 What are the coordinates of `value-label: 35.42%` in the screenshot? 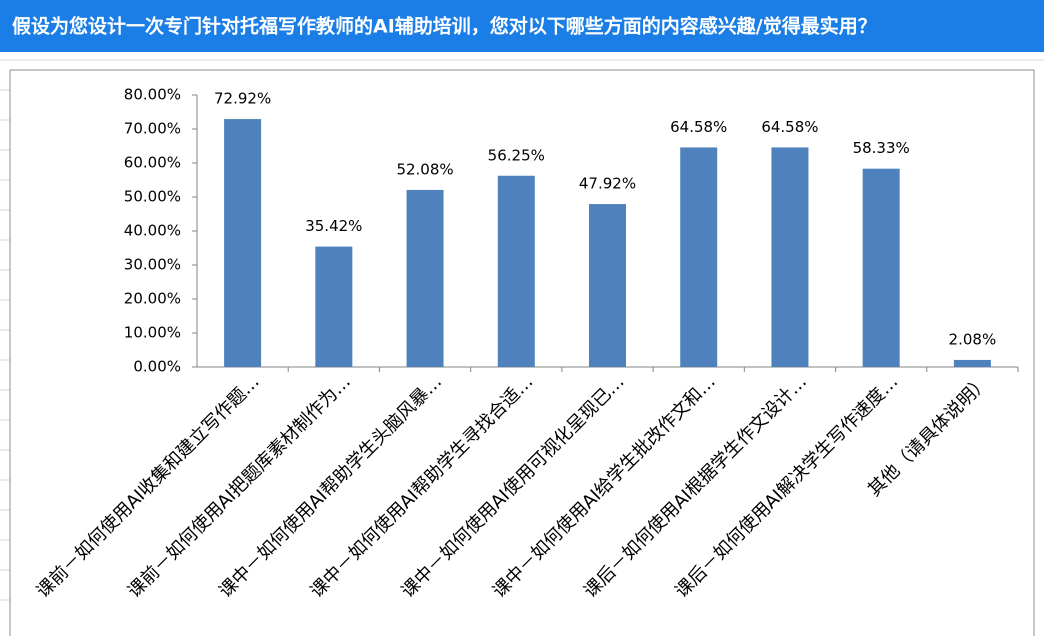 It's located at (333, 226).